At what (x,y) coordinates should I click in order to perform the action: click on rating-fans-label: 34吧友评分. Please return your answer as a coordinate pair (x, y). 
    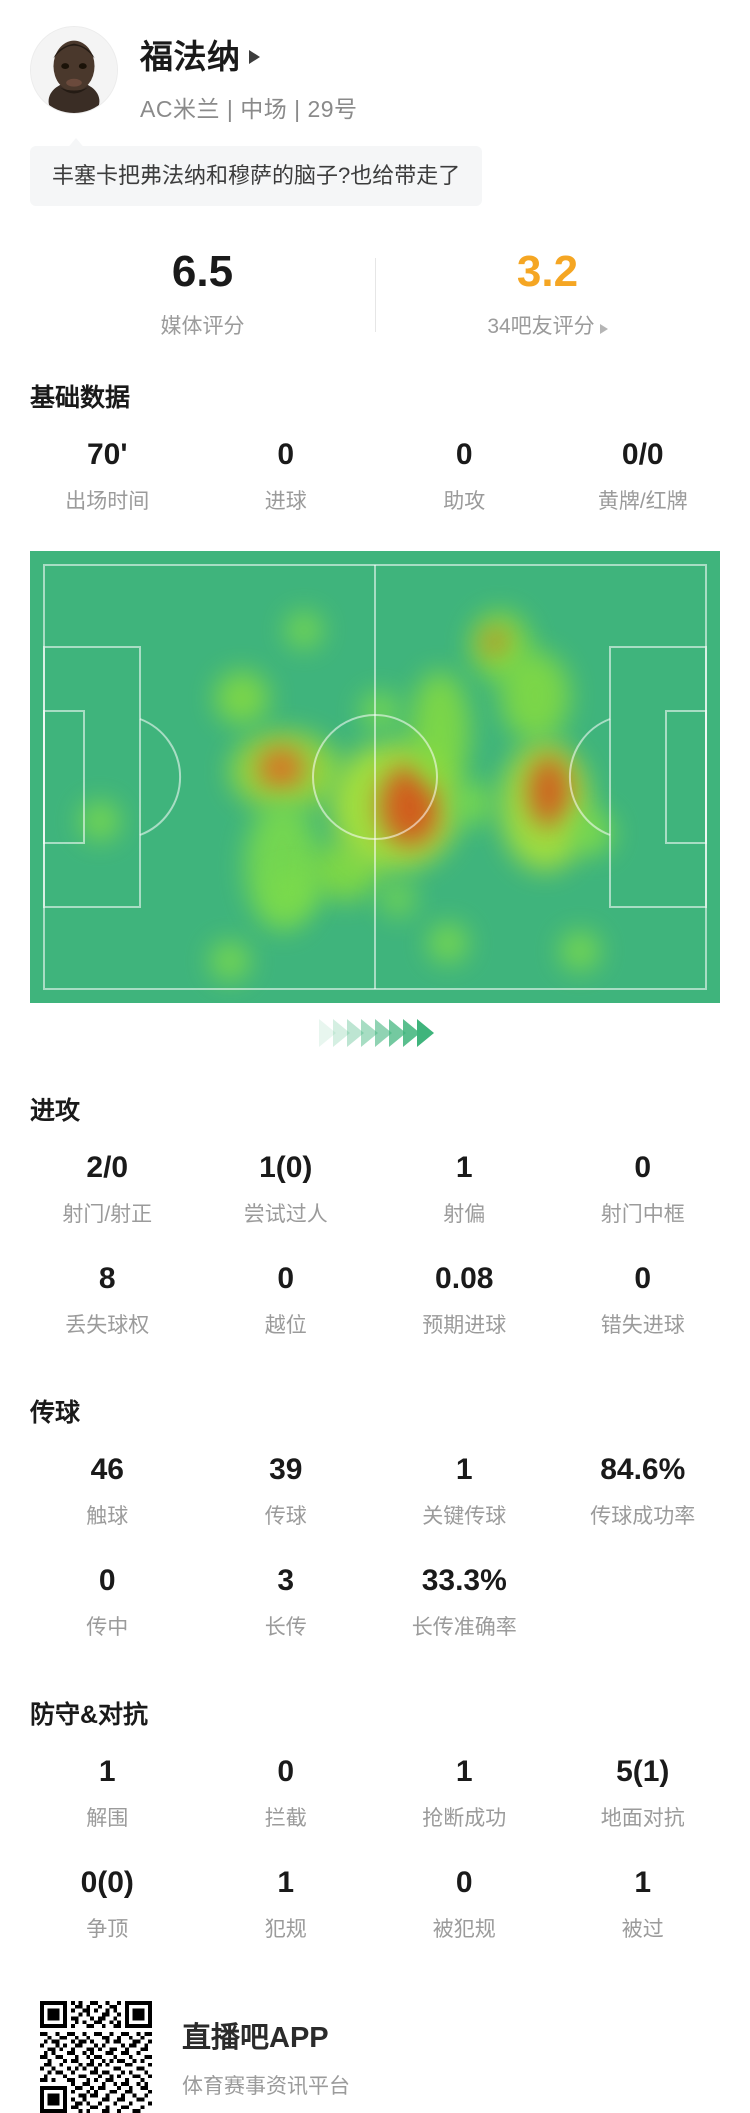
    Looking at the image, I should click on (547, 325).